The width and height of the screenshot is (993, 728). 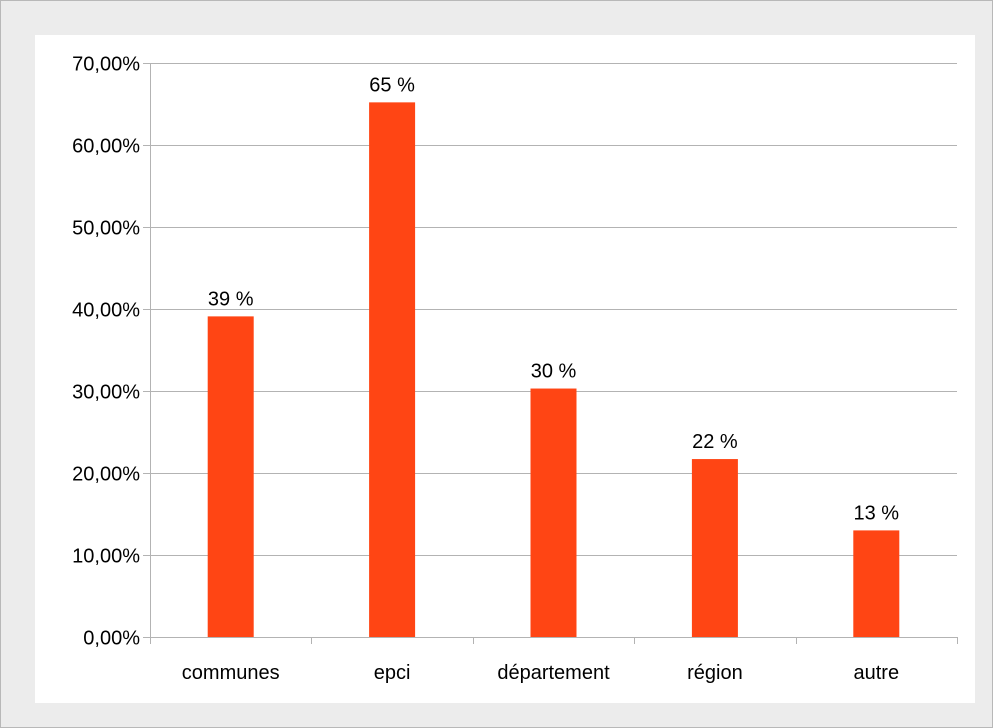 I want to click on y-tick-label: 70,00%, so click(x=106, y=65).